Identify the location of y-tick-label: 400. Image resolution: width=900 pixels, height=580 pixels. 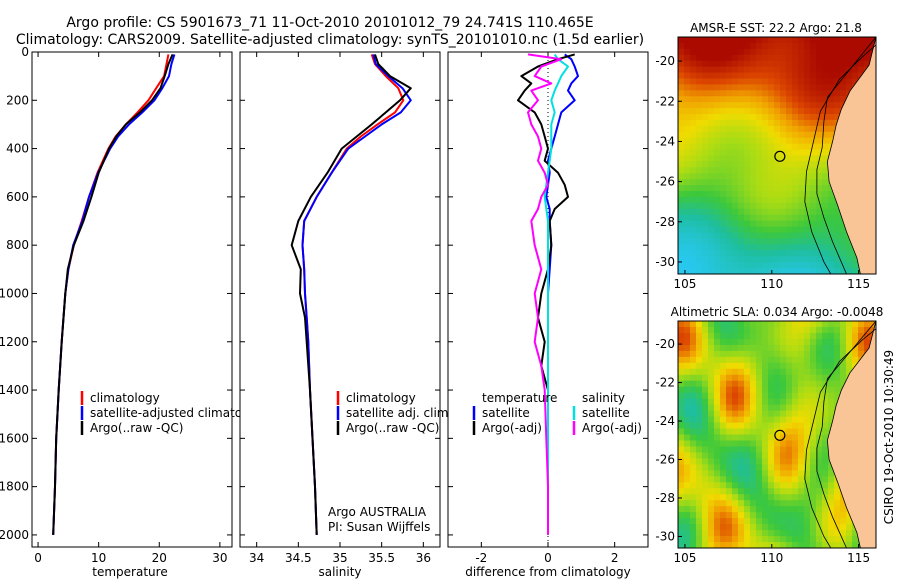
(17, 149).